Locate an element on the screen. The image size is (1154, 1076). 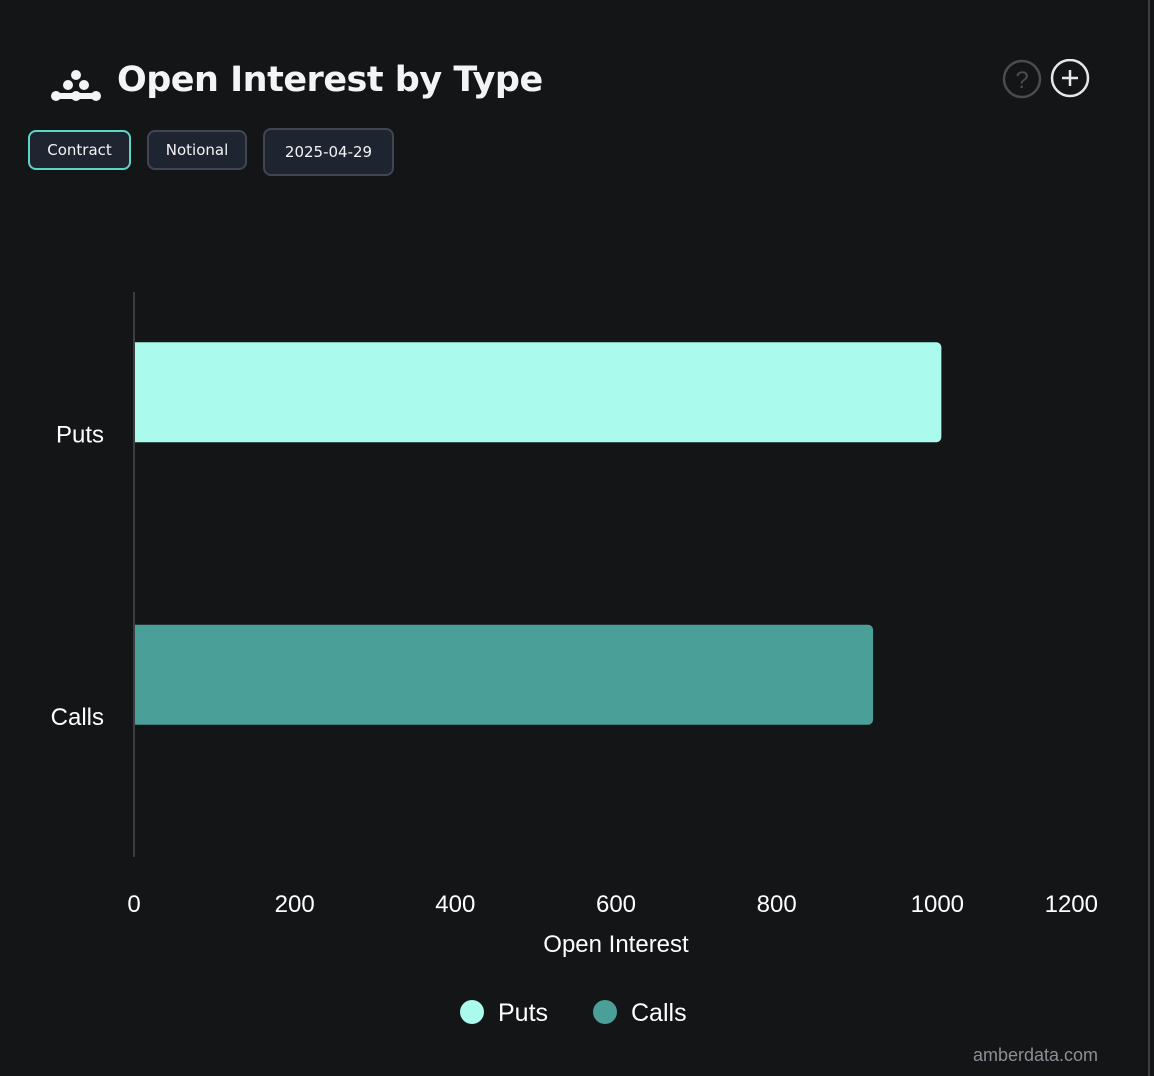
x-tick-label: 400 is located at coordinates (455, 904).